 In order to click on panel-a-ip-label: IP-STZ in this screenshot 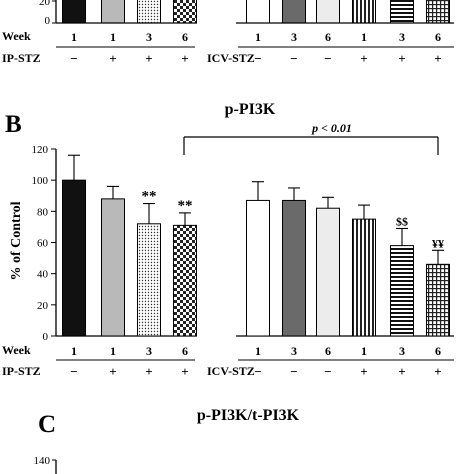, I will do `click(21, 58)`.